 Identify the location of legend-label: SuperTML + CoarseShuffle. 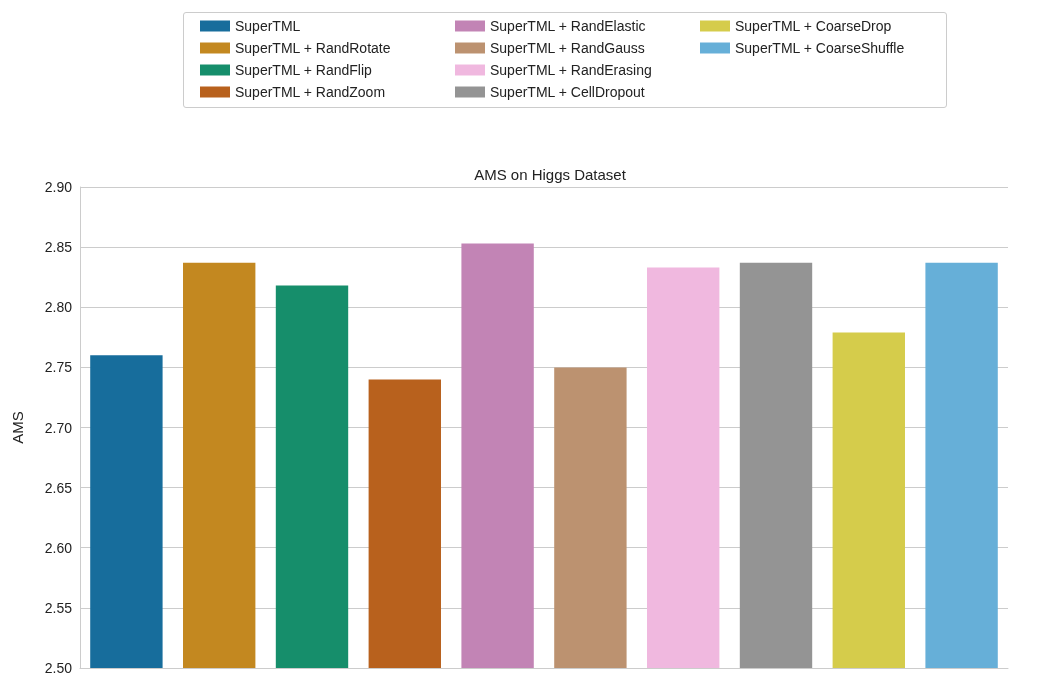
(820, 48).